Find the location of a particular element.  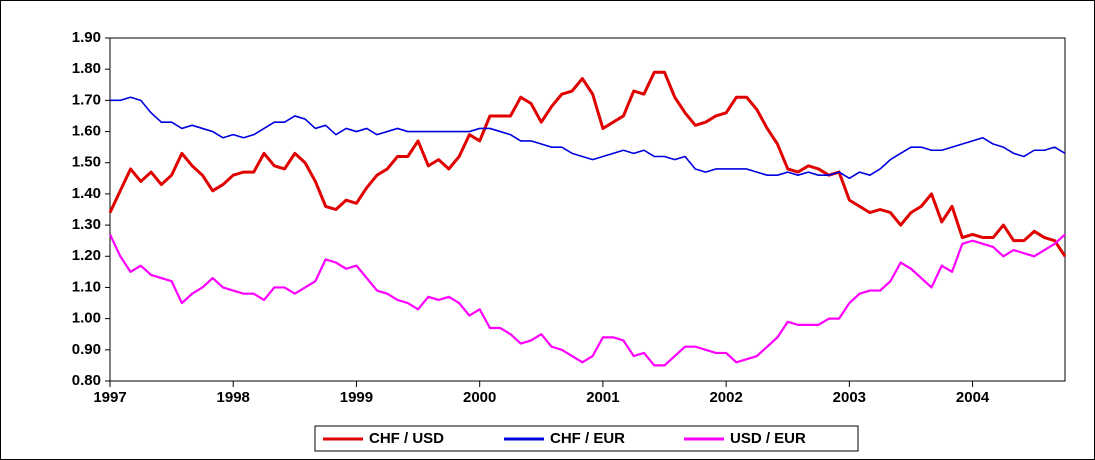

y-tick-label: 1.80 is located at coordinates (86, 68).